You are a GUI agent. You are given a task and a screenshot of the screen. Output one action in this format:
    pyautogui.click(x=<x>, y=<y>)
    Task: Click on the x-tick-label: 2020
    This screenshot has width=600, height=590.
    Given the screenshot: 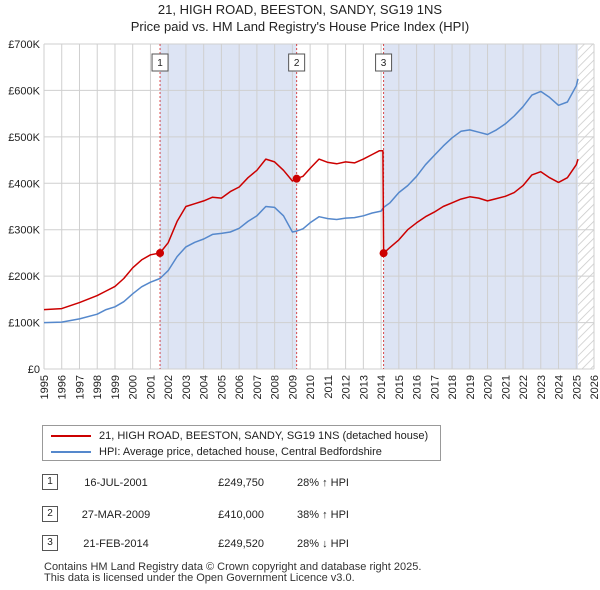 What is the action you would take?
    pyautogui.click(x=489, y=387)
    